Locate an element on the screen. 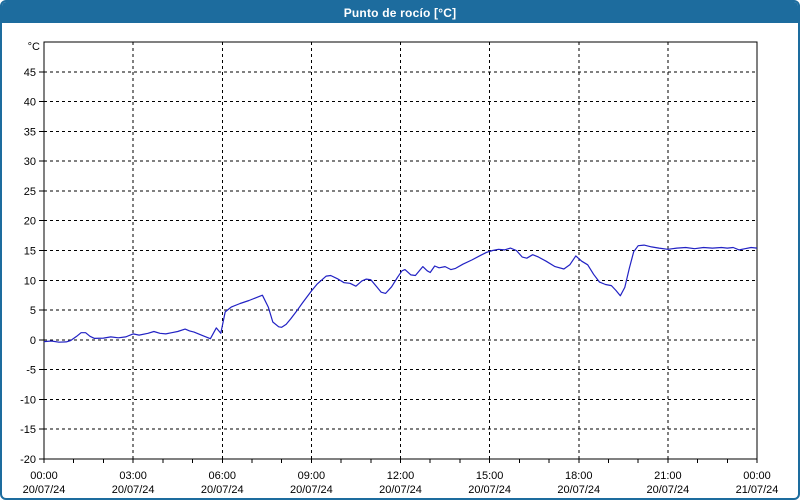 The height and width of the screenshot is (500, 800). y-tick-label: 15 is located at coordinates (30, 252).